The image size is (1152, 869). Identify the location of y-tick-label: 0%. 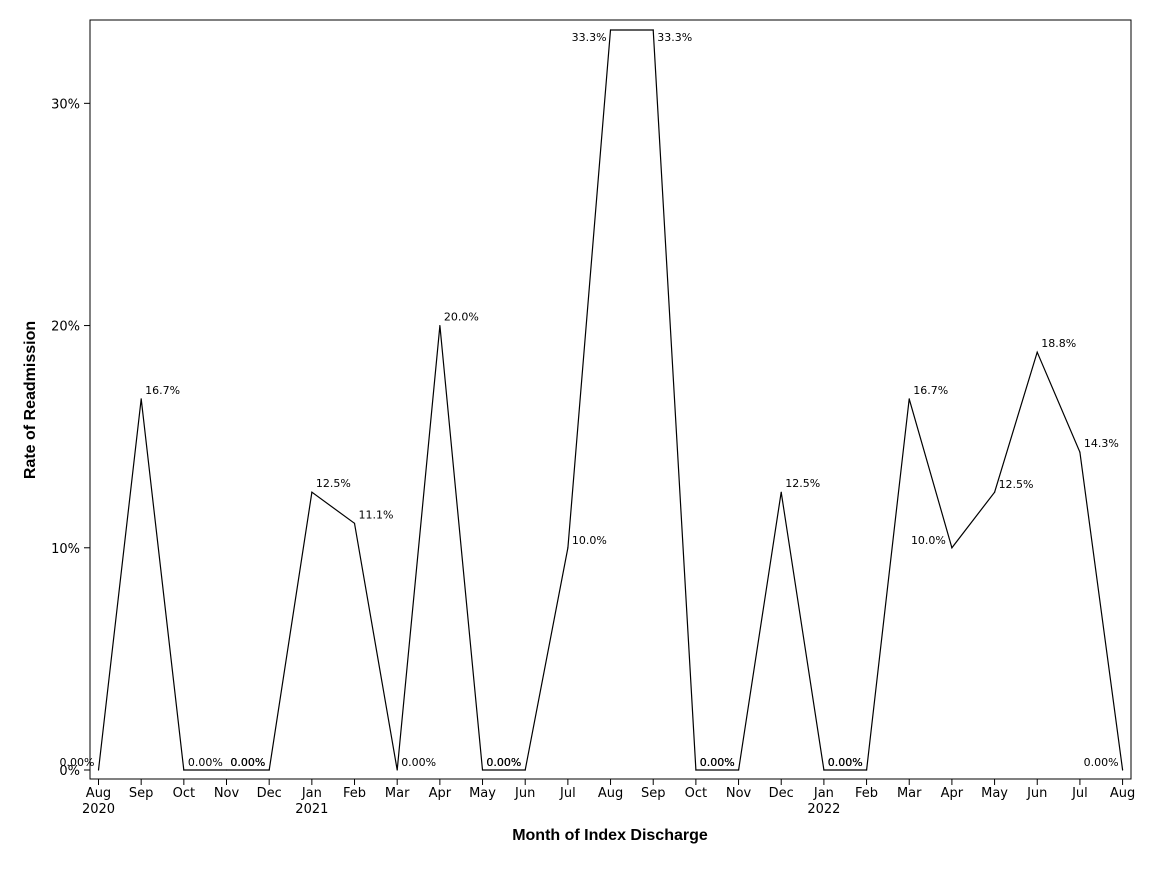
(69, 771).